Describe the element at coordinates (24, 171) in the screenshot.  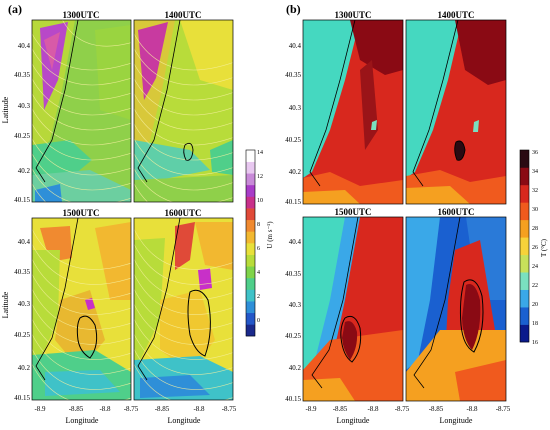
I see `a-ytick-top-5: 40.2` at that location.